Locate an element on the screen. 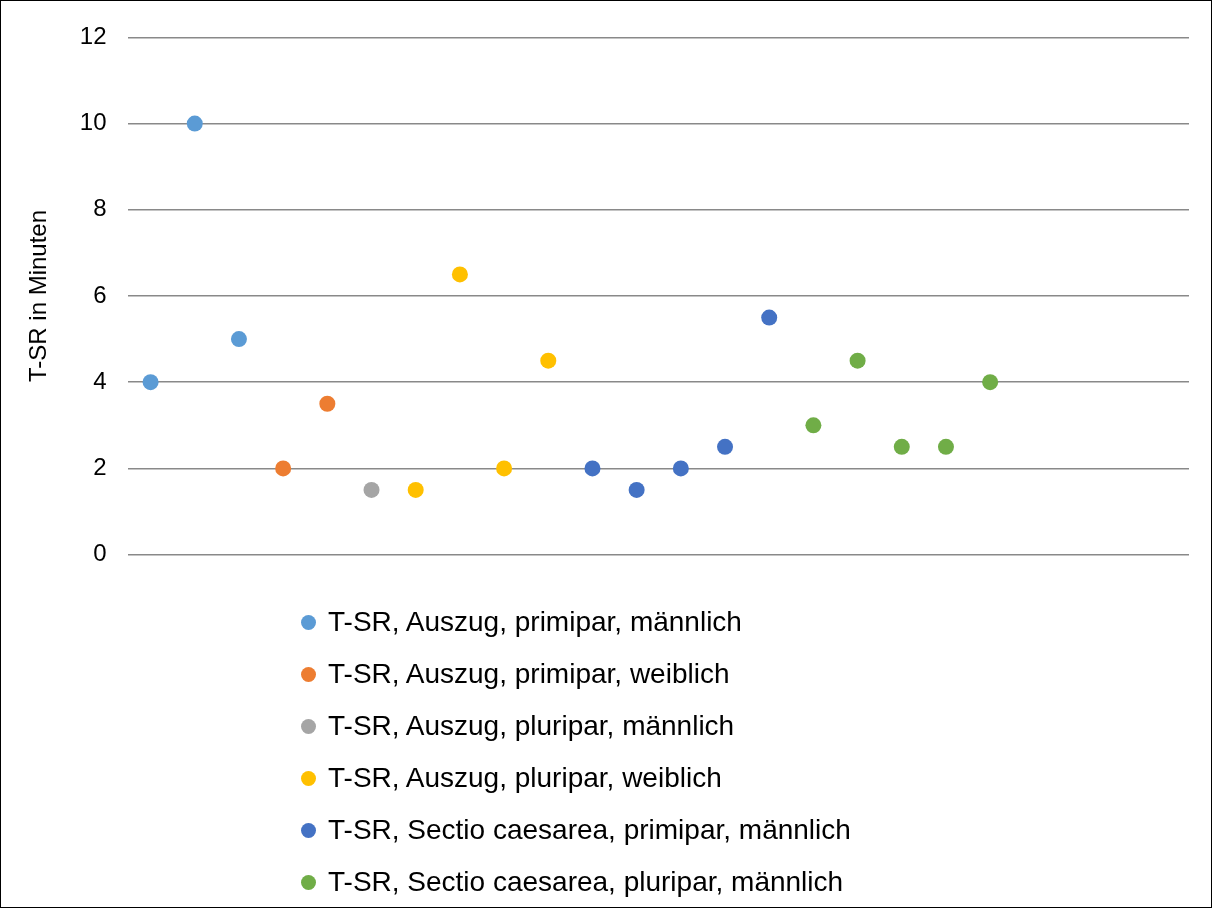 Image resolution: width=1212 pixels, height=908 pixels. legend-label: T-SR, Auszug, primipar, weiblich is located at coordinates (529, 674).